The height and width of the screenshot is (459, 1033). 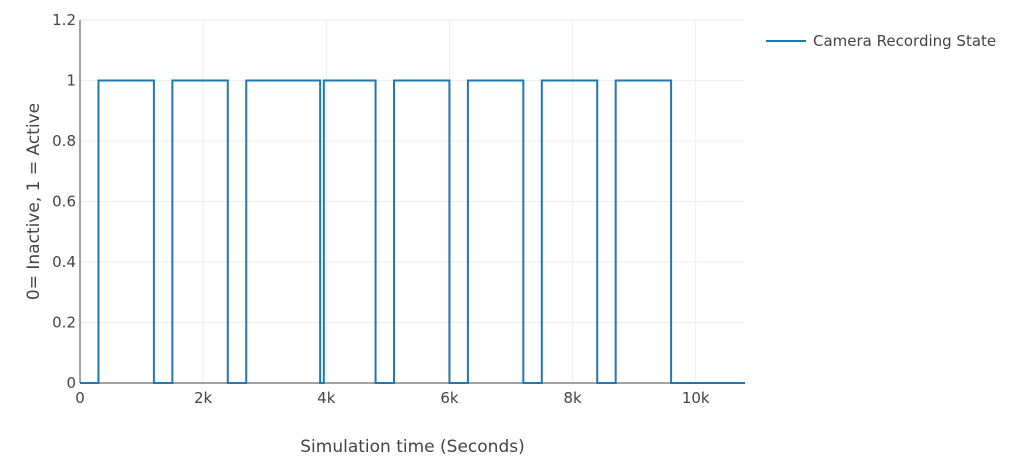 What do you see at coordinates (34, 201) in the screenshot?
I see `y-axis-title: 0= Inactive, 1 = Active` at bounding box center [34, 201].